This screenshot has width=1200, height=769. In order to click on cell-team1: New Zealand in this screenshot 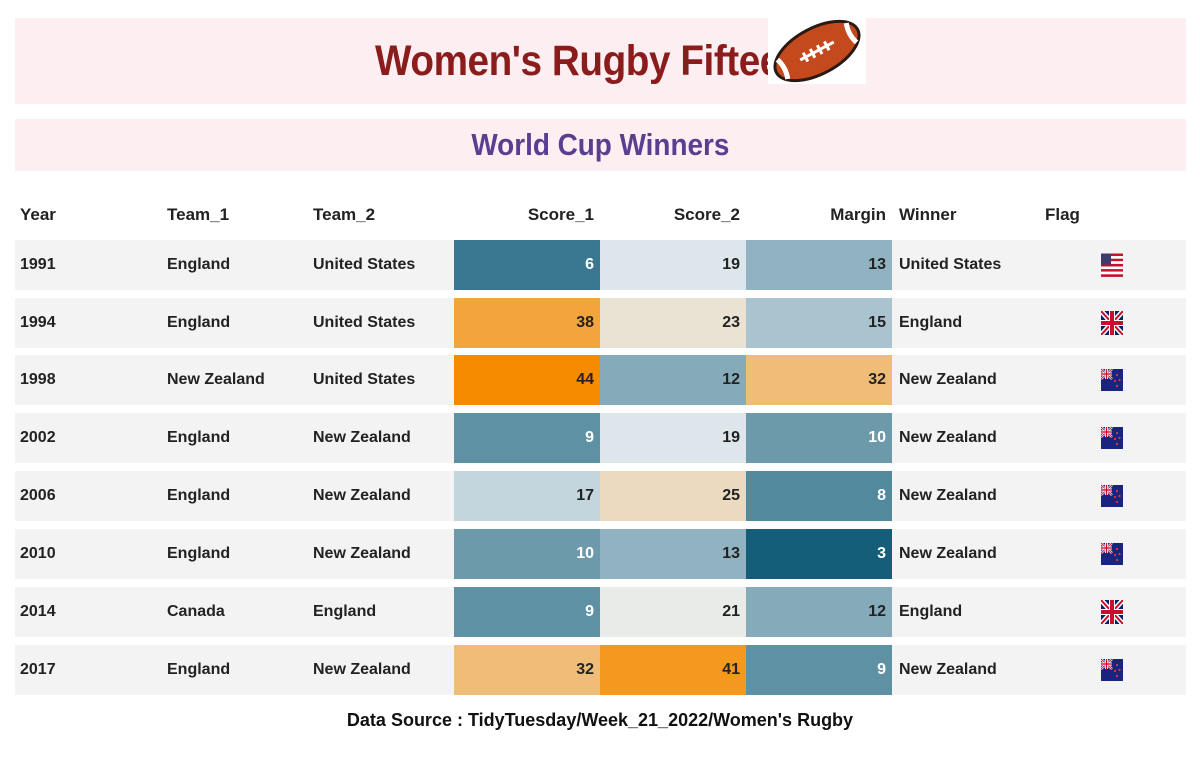, I will do `click(216, 379)`.